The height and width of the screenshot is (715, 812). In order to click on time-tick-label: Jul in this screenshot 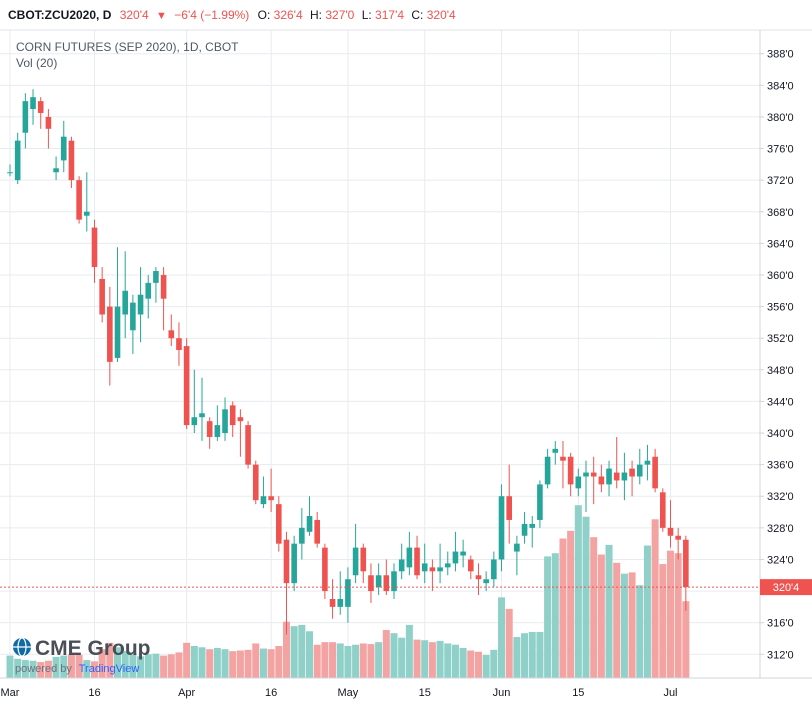, I will do `click(670, 693)`.